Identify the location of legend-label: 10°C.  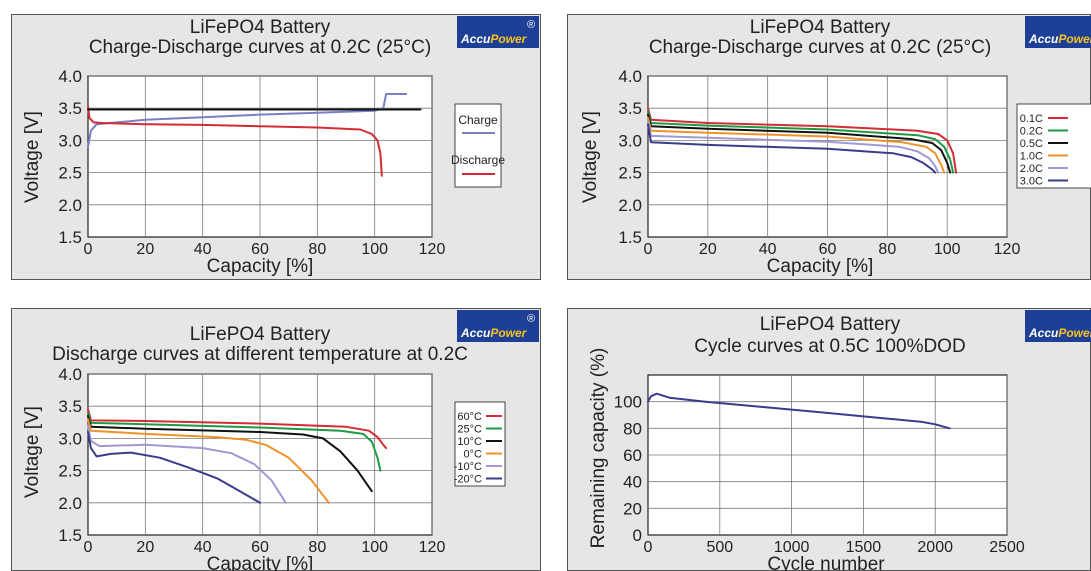
(469, 442).